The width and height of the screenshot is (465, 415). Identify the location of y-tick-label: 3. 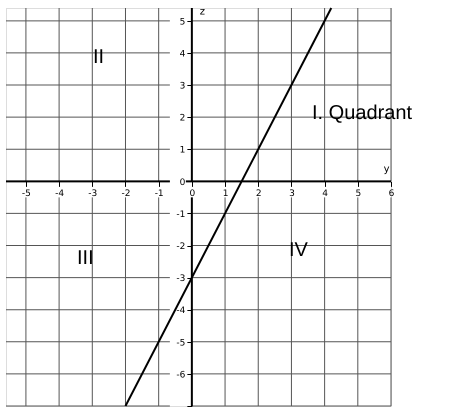
(183, 87).